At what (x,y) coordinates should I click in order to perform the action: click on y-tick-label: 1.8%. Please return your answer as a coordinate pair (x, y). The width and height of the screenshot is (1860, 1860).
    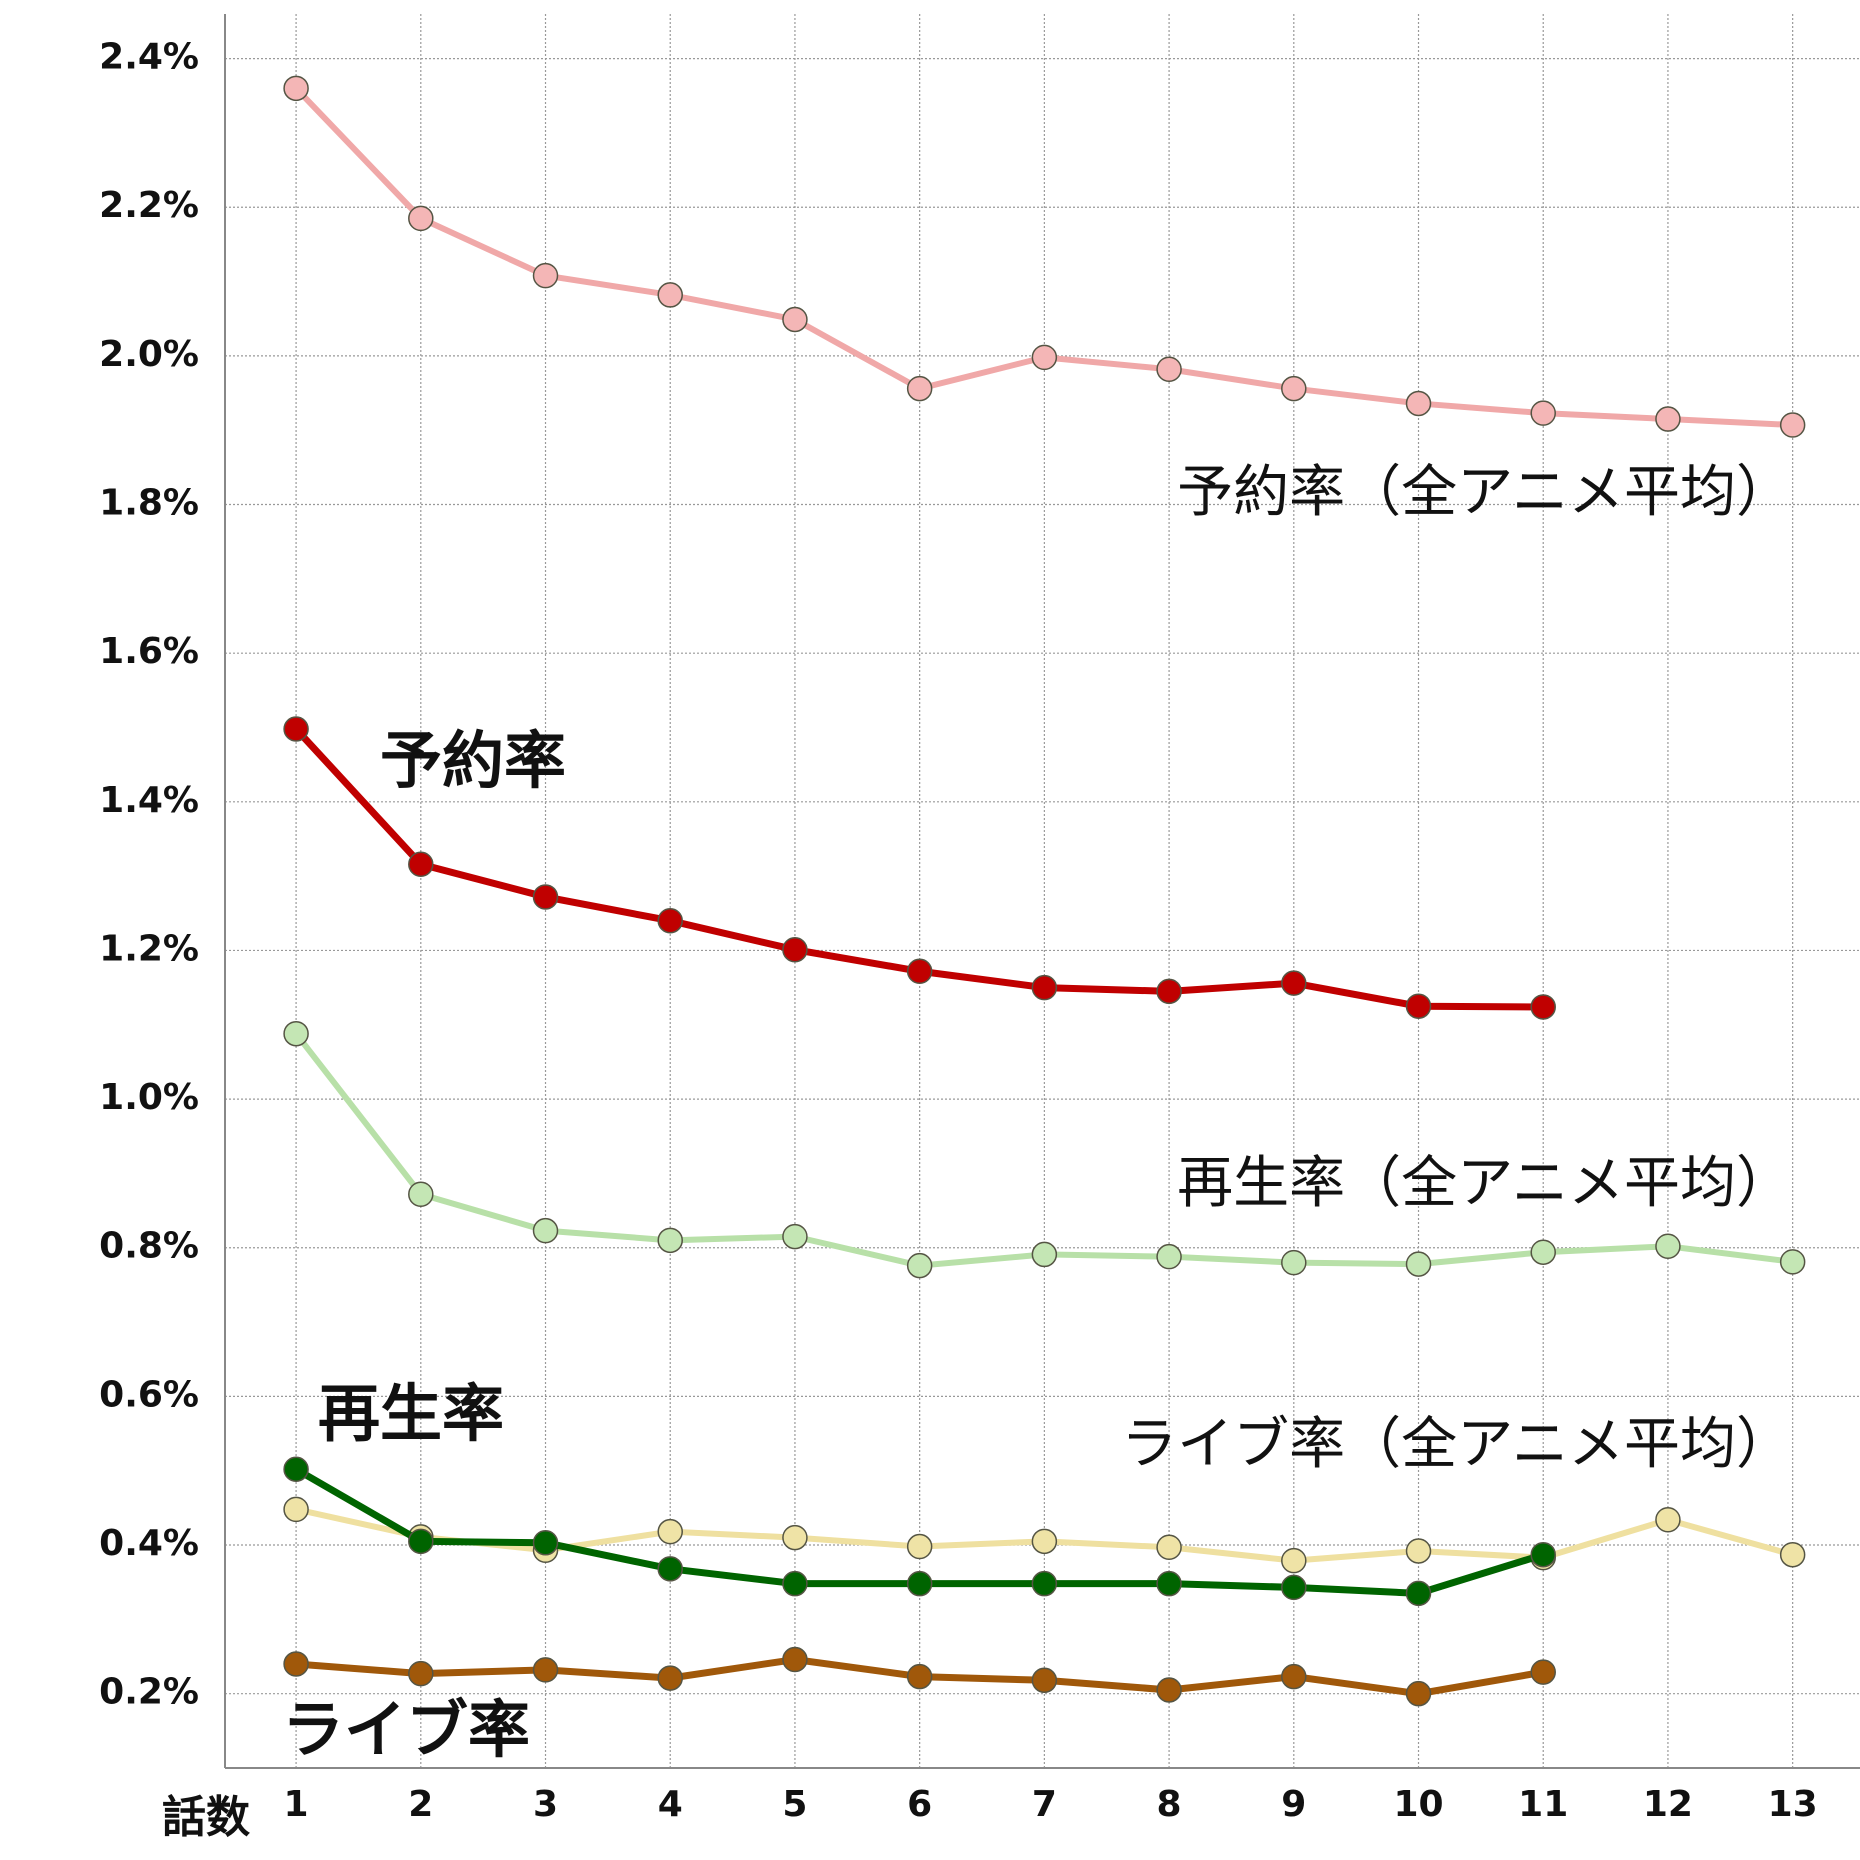
    Looking at the image, I should click on (149, 503).